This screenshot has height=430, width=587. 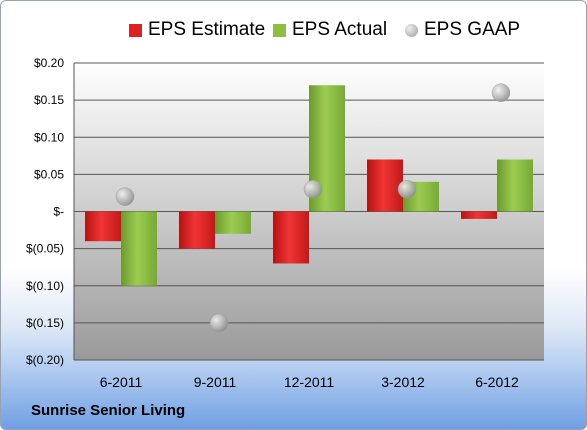 I want to click on x-tick-label: 9-2011, so click(x=215, y=382).